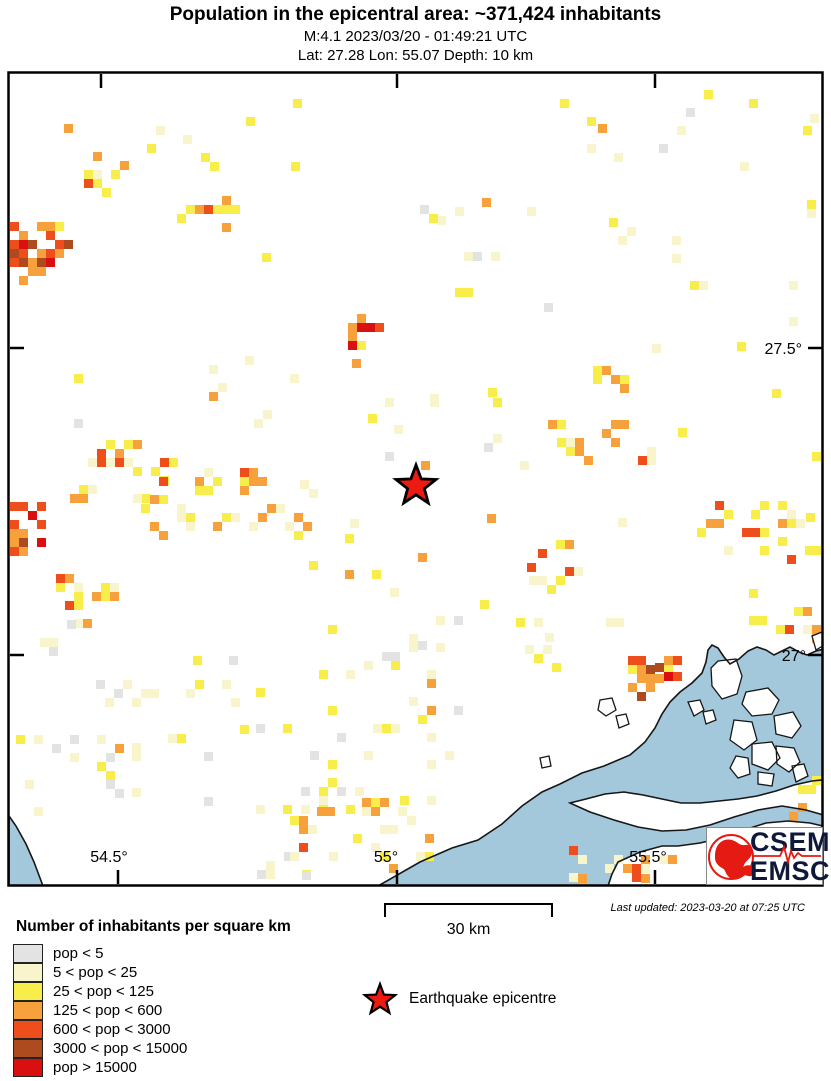 The height and width of the screenshot is (1081, 831). Describe the element at coordinates (120, 1048) in the screenshot. I see `legend-item-label: 3000 < pop < 15000` at that location.